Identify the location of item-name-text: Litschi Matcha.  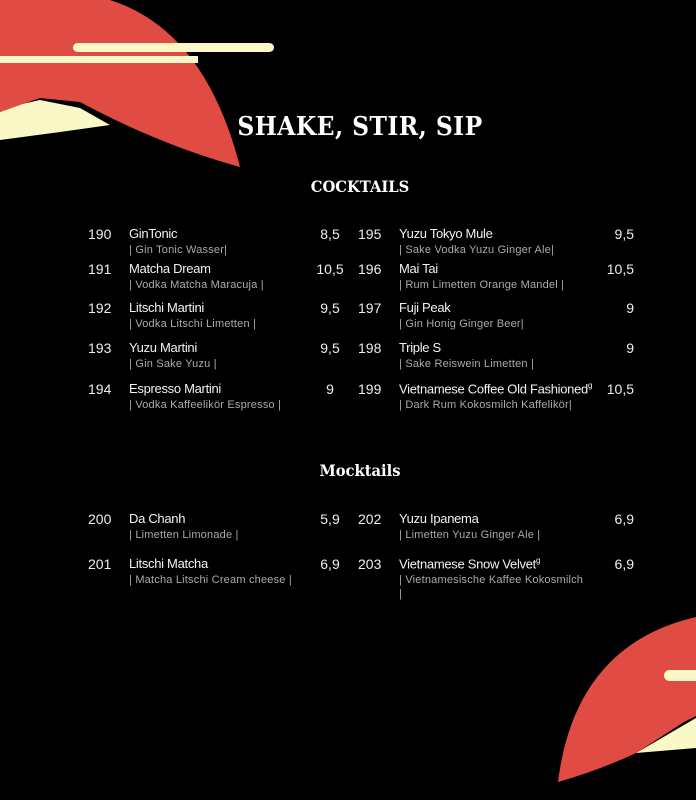
(168, 563).